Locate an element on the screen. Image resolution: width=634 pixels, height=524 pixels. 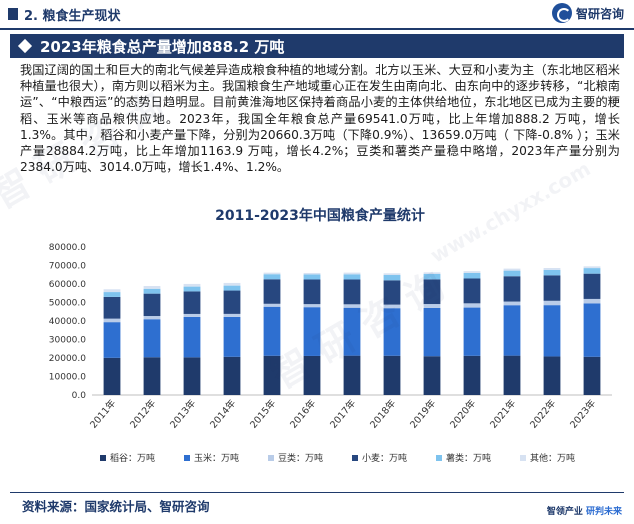
legend-label: 稻谷：万吨 is located at coordinates (132, 458).